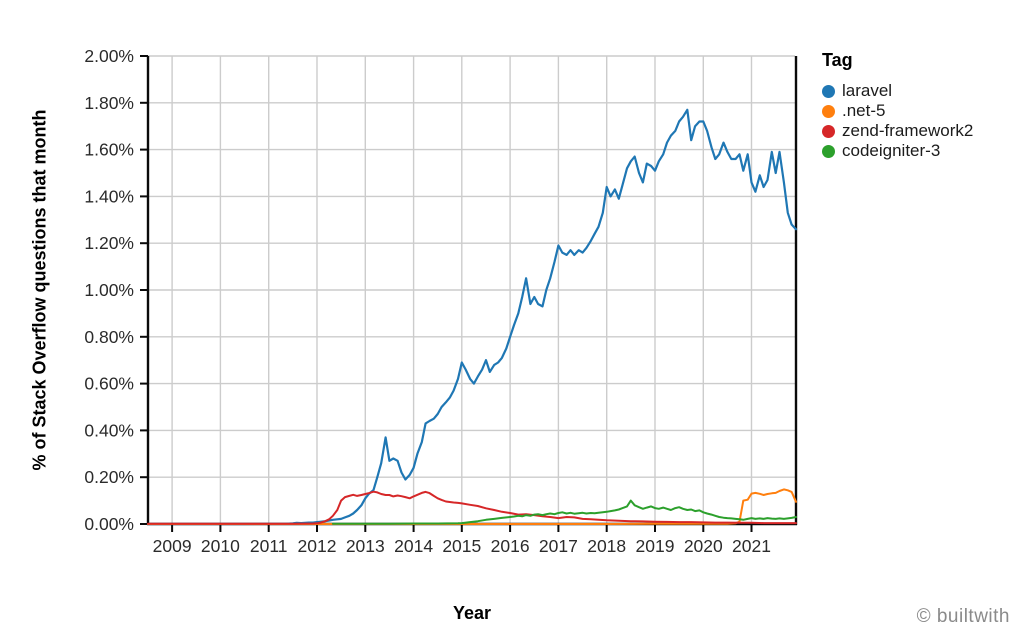  I want to click on legend-item-zend-framework2: zend-framework2, so click(897, 131).